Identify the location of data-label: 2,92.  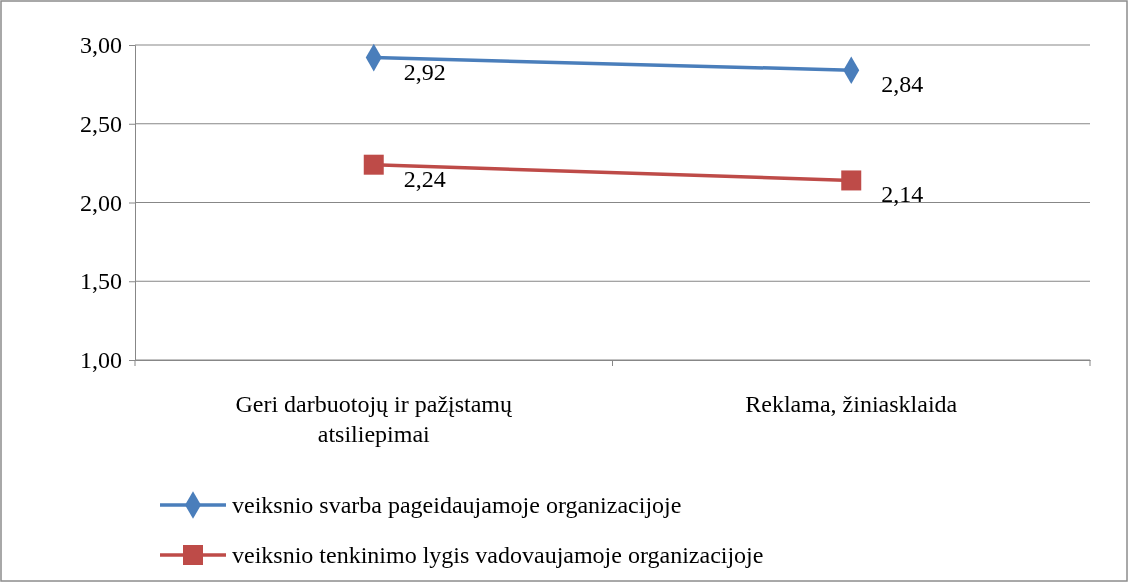
(424, 71).